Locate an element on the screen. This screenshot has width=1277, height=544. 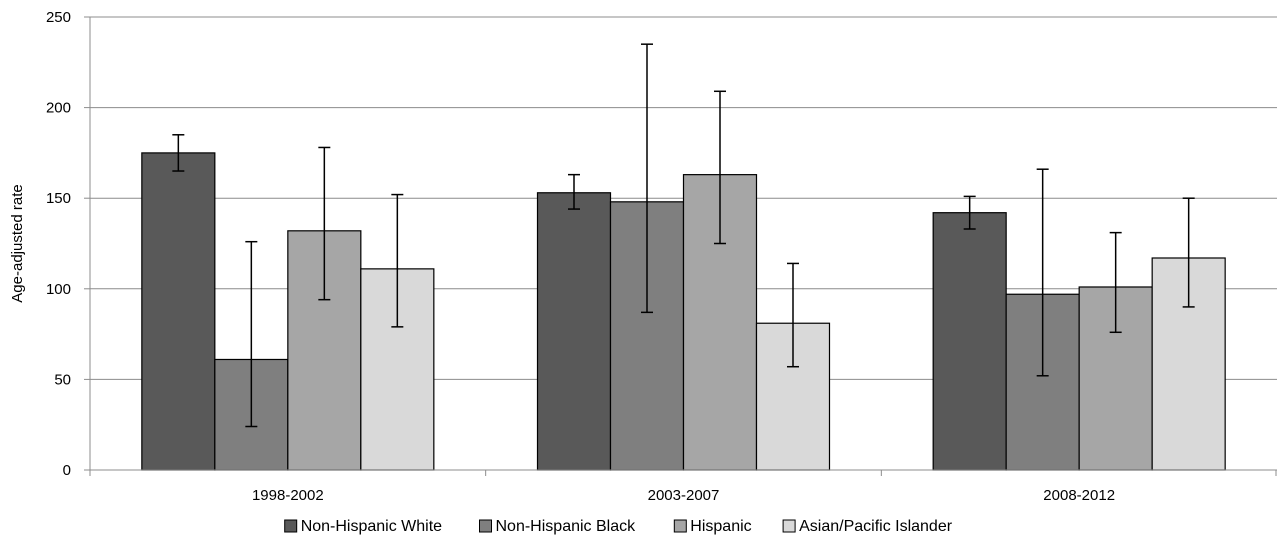
legend-item: Asian/Pacific Islander is located at coordinates (867, 526).